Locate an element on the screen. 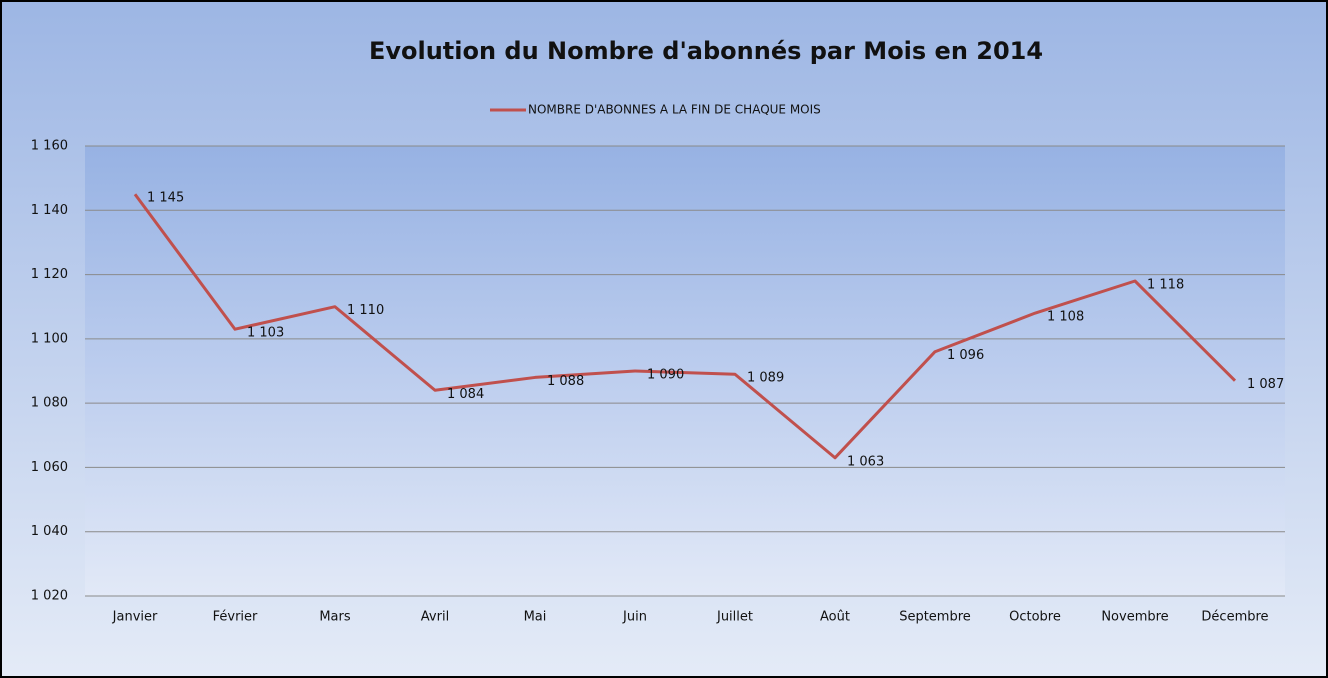 The image size is (1328, 678). data-label: 1 087 is located at coordinates (1265, 384).